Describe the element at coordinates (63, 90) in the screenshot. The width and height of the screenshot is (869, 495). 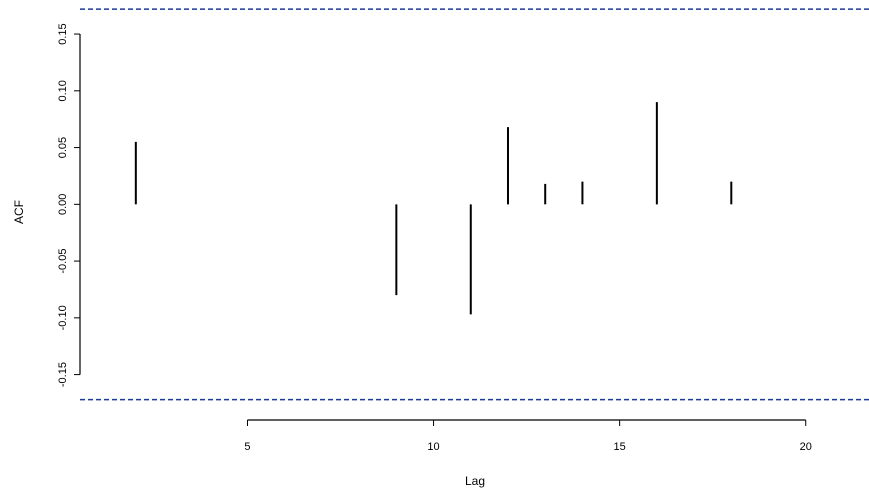
I see `y-tick-label: 0.10` at that location.